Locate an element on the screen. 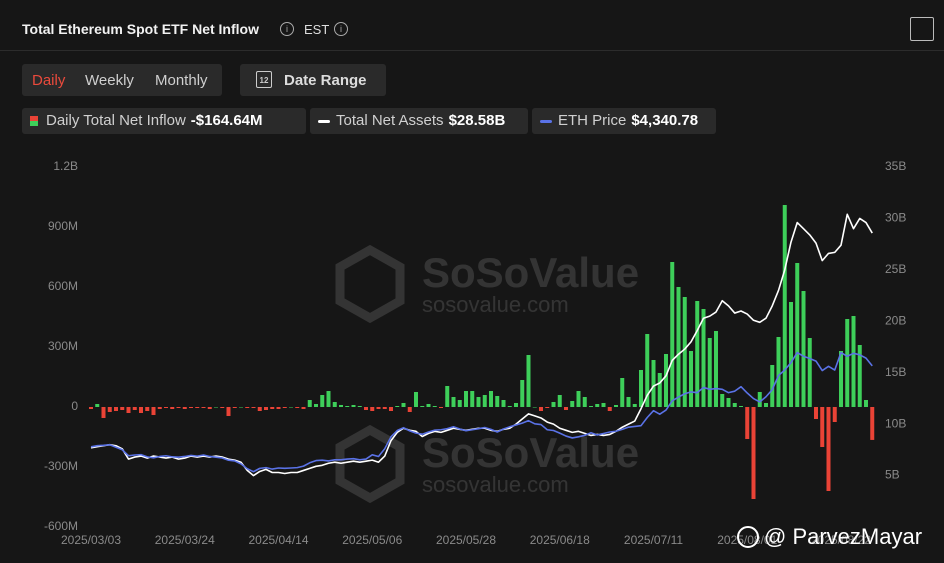 The width and height of the screenshot is (944, 563). legend-item: ETH Price $4,340.78 is located at coordinates (624, 121).